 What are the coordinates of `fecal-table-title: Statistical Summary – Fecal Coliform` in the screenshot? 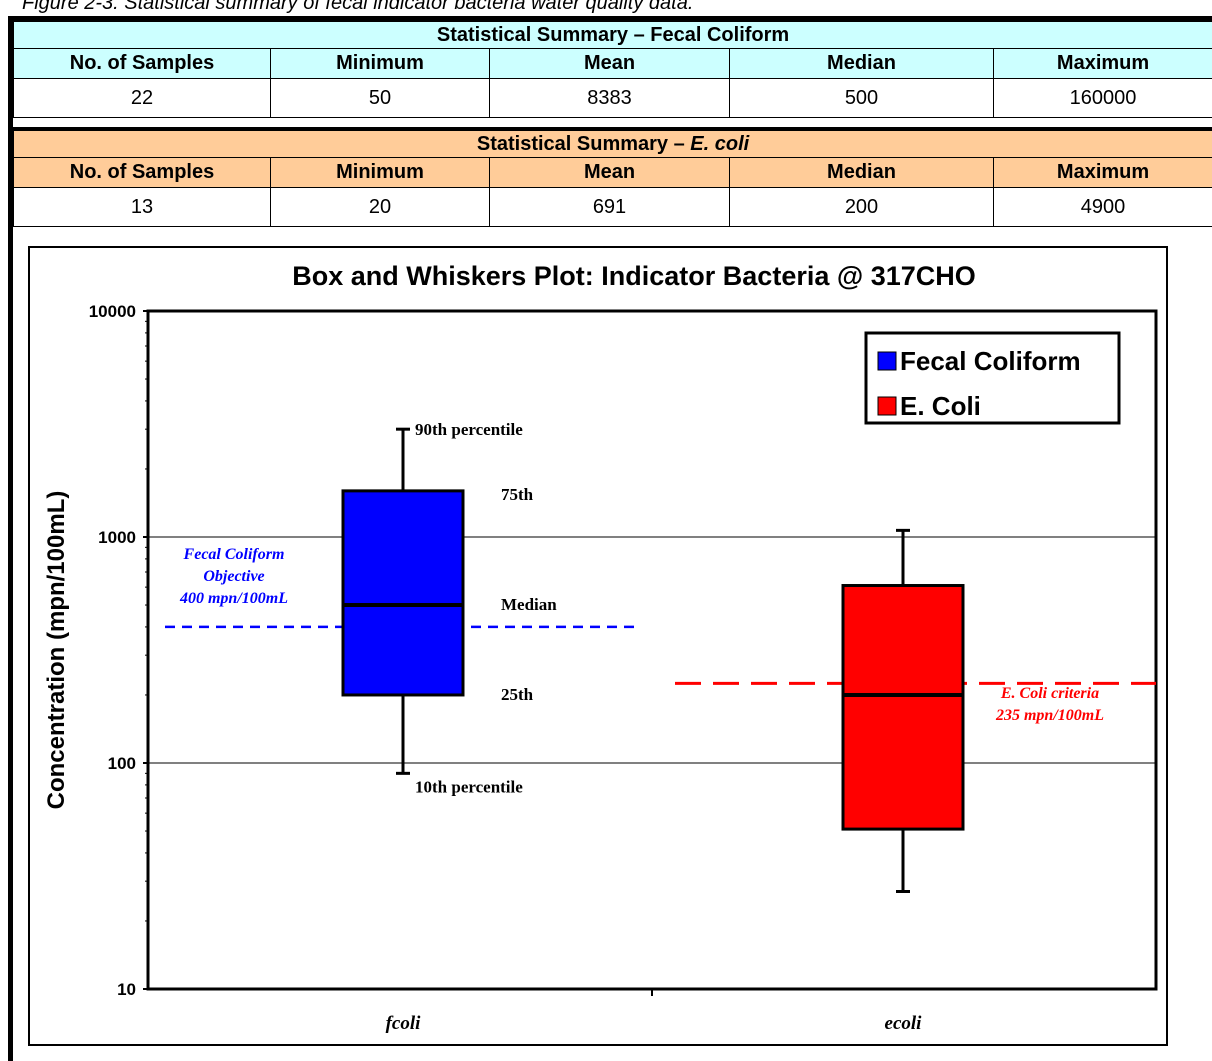 It's located at (612, 35).